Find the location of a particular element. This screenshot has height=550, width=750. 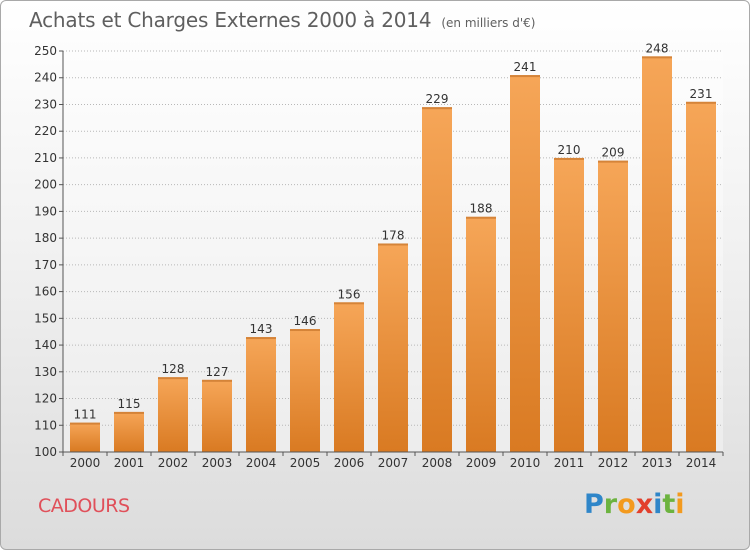

y-tick-label: 140 is located at coordinates (45, 345).